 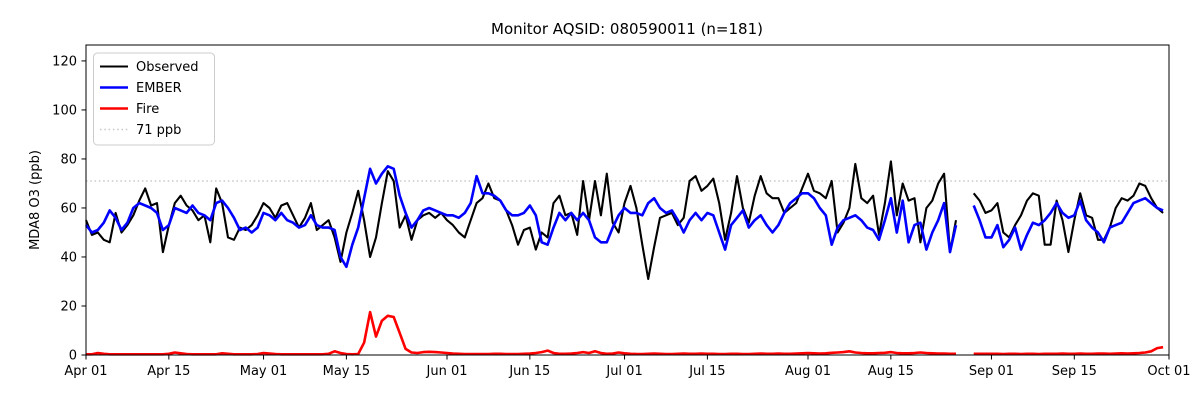 I want to click on x-tick-label: Jul 01, so click(x=623, y=371).